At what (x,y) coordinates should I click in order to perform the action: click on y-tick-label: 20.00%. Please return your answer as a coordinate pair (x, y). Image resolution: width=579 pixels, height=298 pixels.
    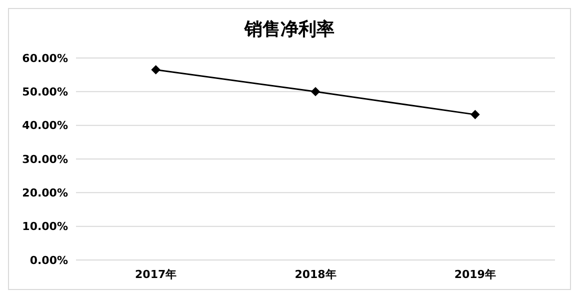
    Looking at the image, I should click on (45, 193).